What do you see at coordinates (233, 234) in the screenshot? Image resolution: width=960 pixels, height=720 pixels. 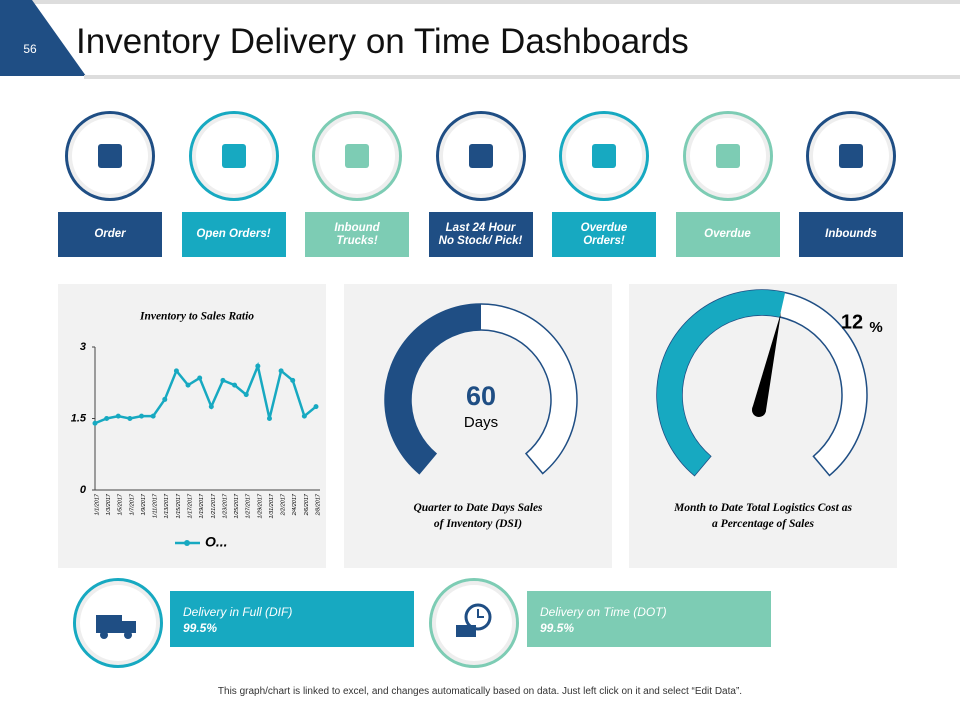 I see `icon-label: Open Orders!` at bounding box center [233, 234].